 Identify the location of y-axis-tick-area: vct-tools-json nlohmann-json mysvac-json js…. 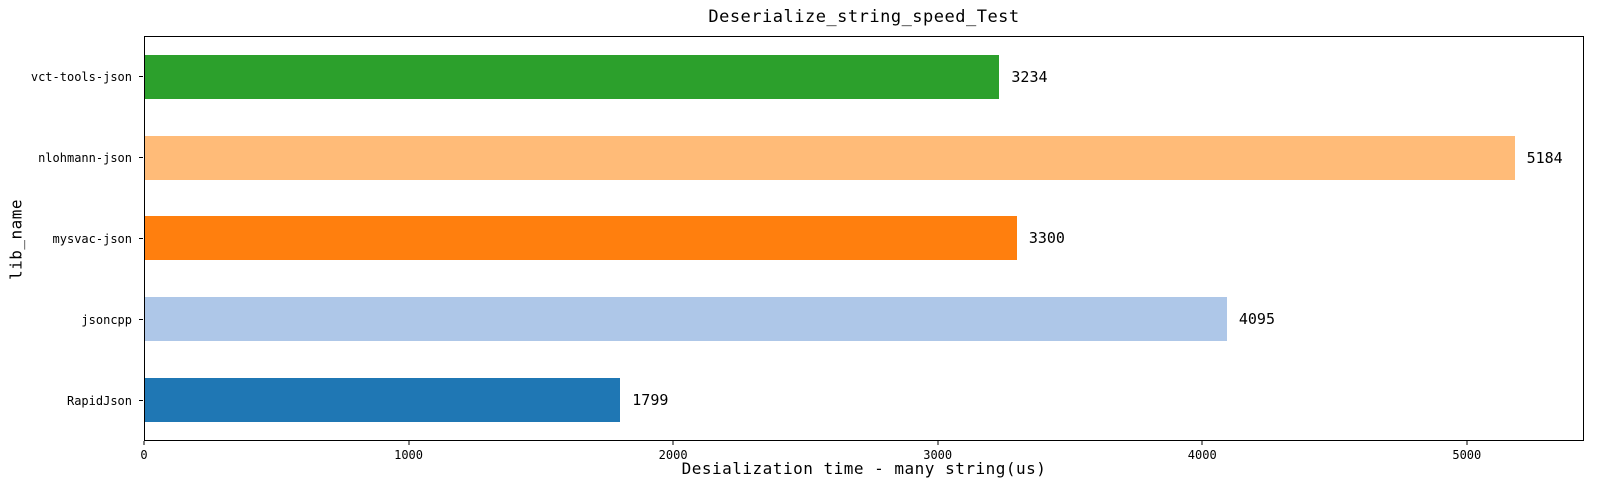
(72, 238).